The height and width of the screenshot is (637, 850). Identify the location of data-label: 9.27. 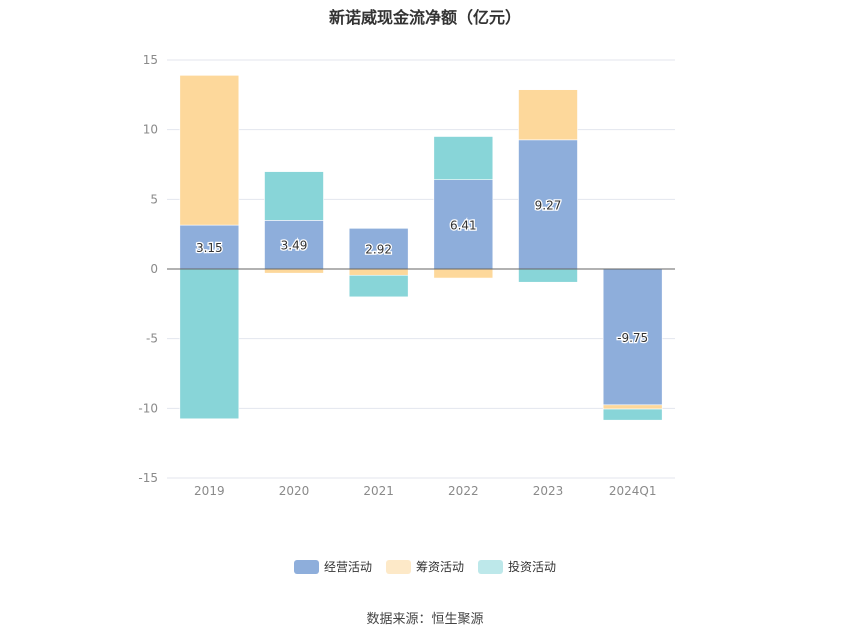
(548, 205).